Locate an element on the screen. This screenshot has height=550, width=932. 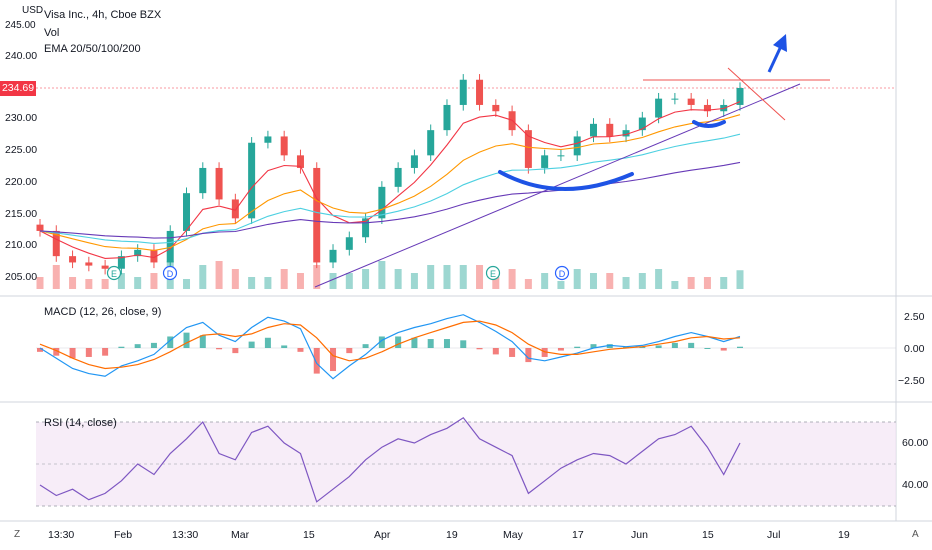
rsi-legend: RSI (14, close) is located at coordinates (80, 423).